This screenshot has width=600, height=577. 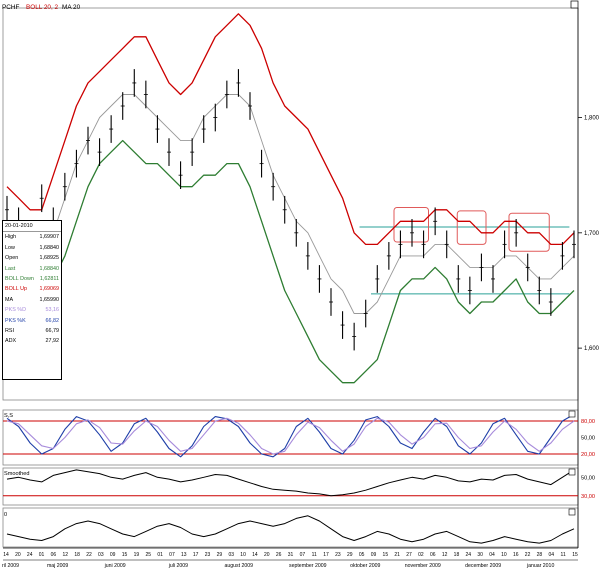 What do you see at coordinates (516, 555) in the screenshot?
I see `day-tick-label: 16` at bounding box center [516, 555].